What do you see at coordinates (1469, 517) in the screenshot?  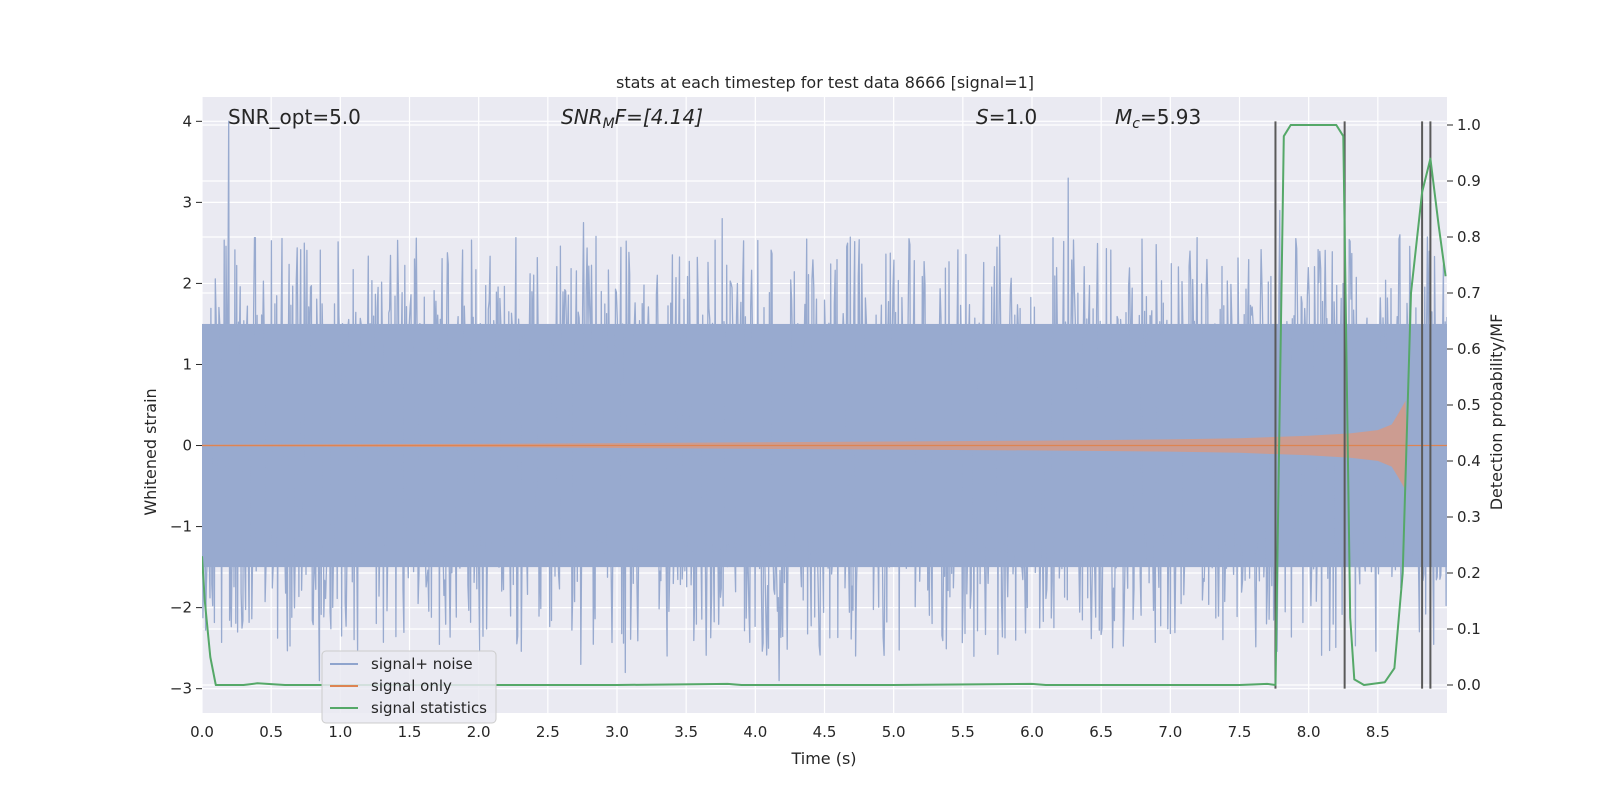 I see `y-right-tick-label: 0.3` at bounding box center [1469, 517].